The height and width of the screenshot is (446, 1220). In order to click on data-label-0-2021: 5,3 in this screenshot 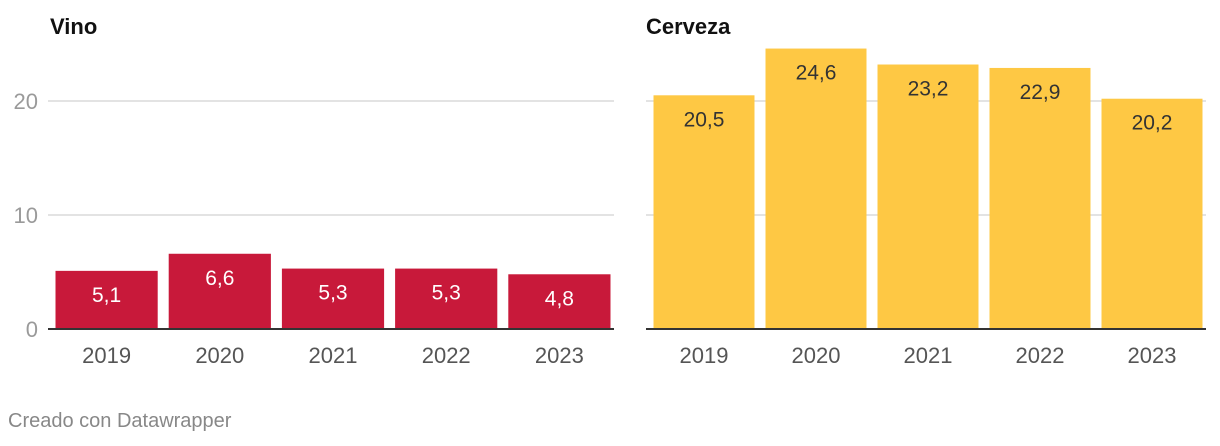, I will do `click(332, 293)`.